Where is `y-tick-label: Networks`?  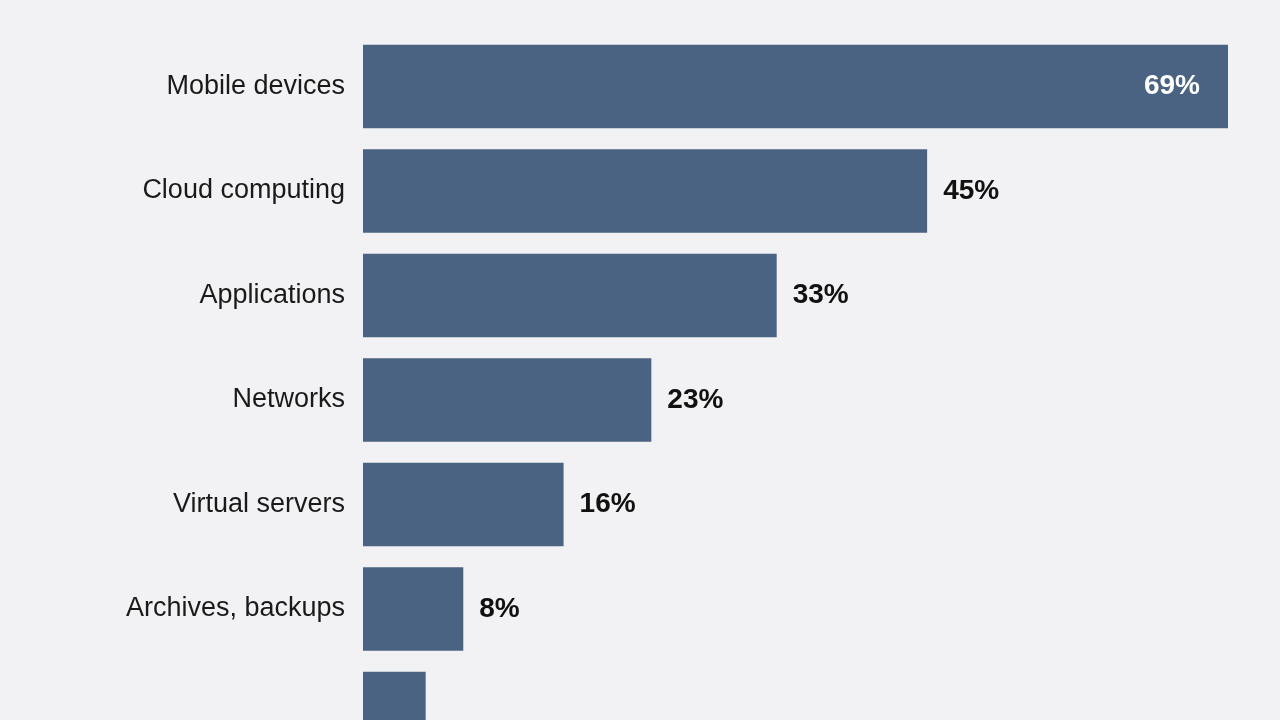
y-tick-label: Networks is located at coordinates (288, 398).